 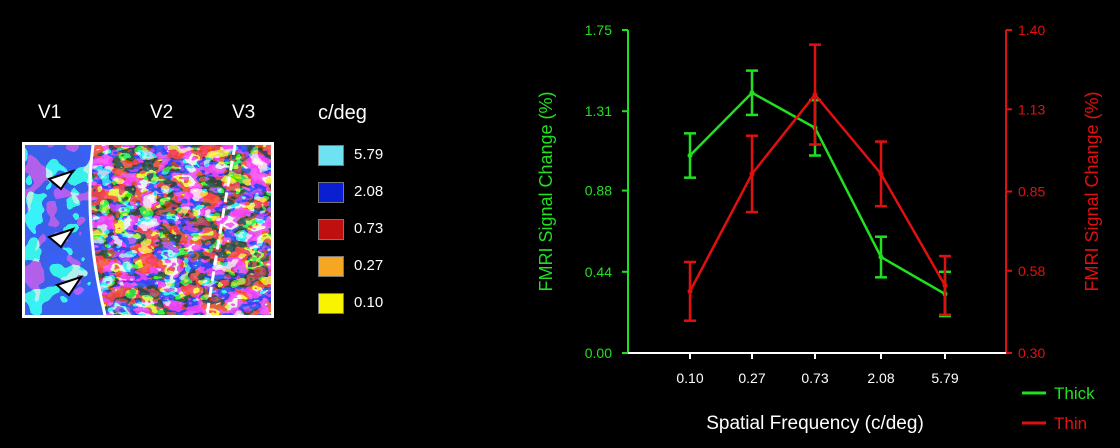 I want to click on legend-label: 2.08, so click(x=369, y=191).